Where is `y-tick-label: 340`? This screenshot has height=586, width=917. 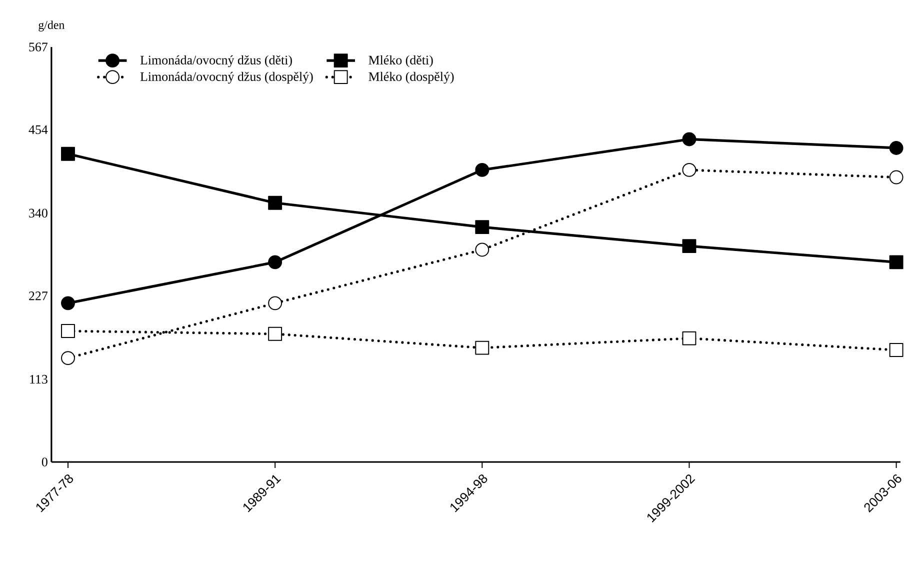 y-tick-label: 340 is located at coordinates (38, 213).